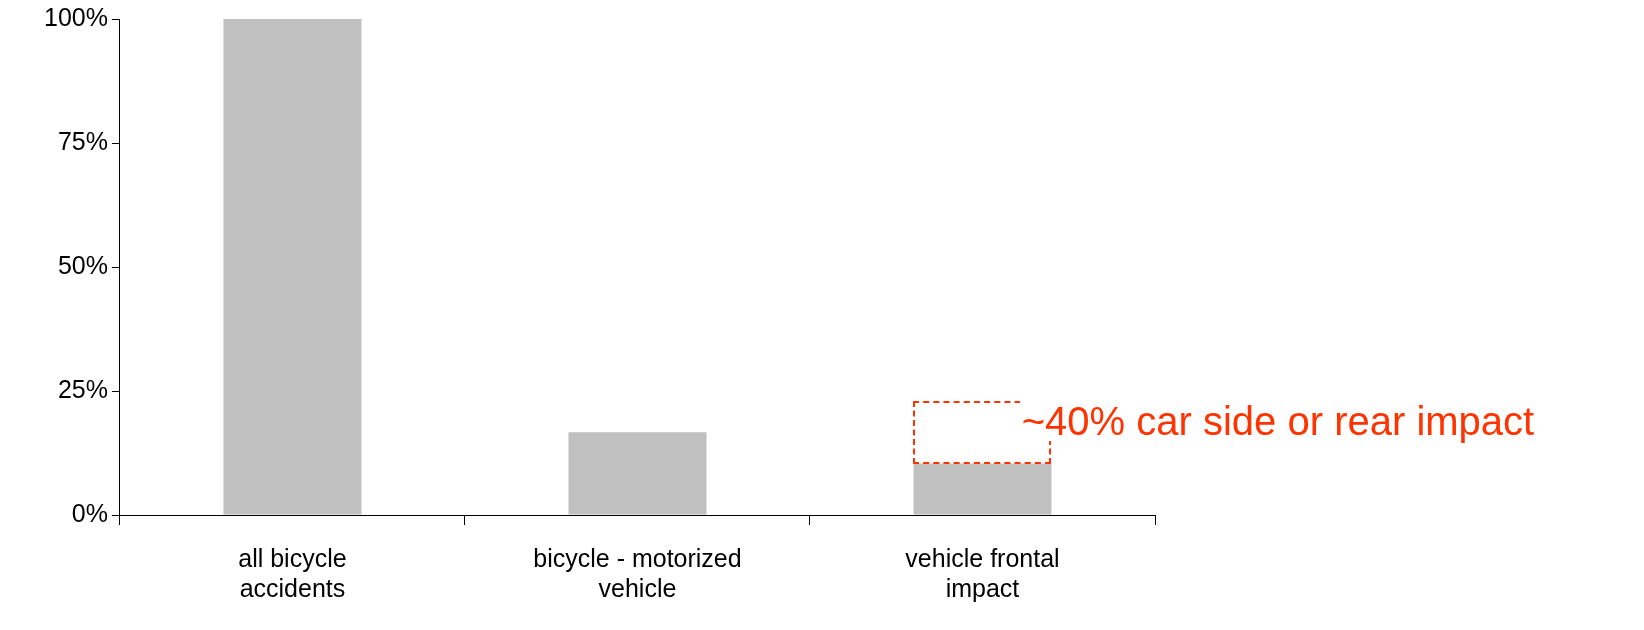 The height and width of the screenshot is (630, 1644). What do you see at coordinates (82, 140) in the screenshot?
I see `y-tick-label: 75%` at bounding box center [82, 140].